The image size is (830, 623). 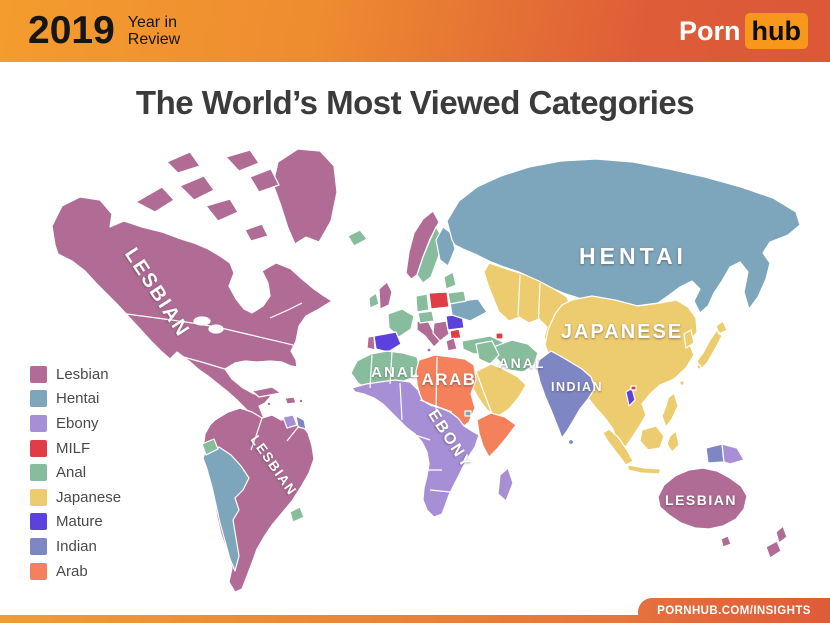 What do you see at coordinates (38, 448) in the screenshot?
I see `legend-swatch-milf` at bounding box center [38, 448].